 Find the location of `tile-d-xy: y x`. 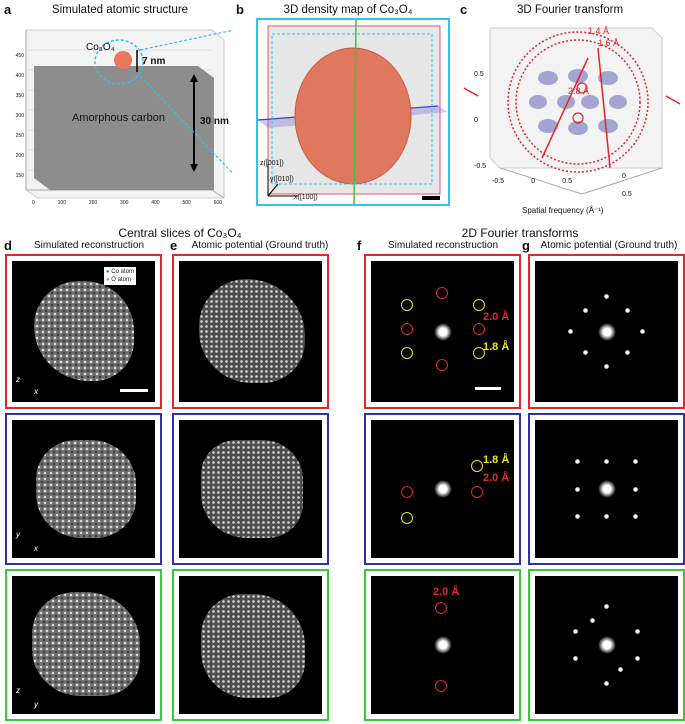

tile-d-xy: y x is located at coordinates (83, 489).